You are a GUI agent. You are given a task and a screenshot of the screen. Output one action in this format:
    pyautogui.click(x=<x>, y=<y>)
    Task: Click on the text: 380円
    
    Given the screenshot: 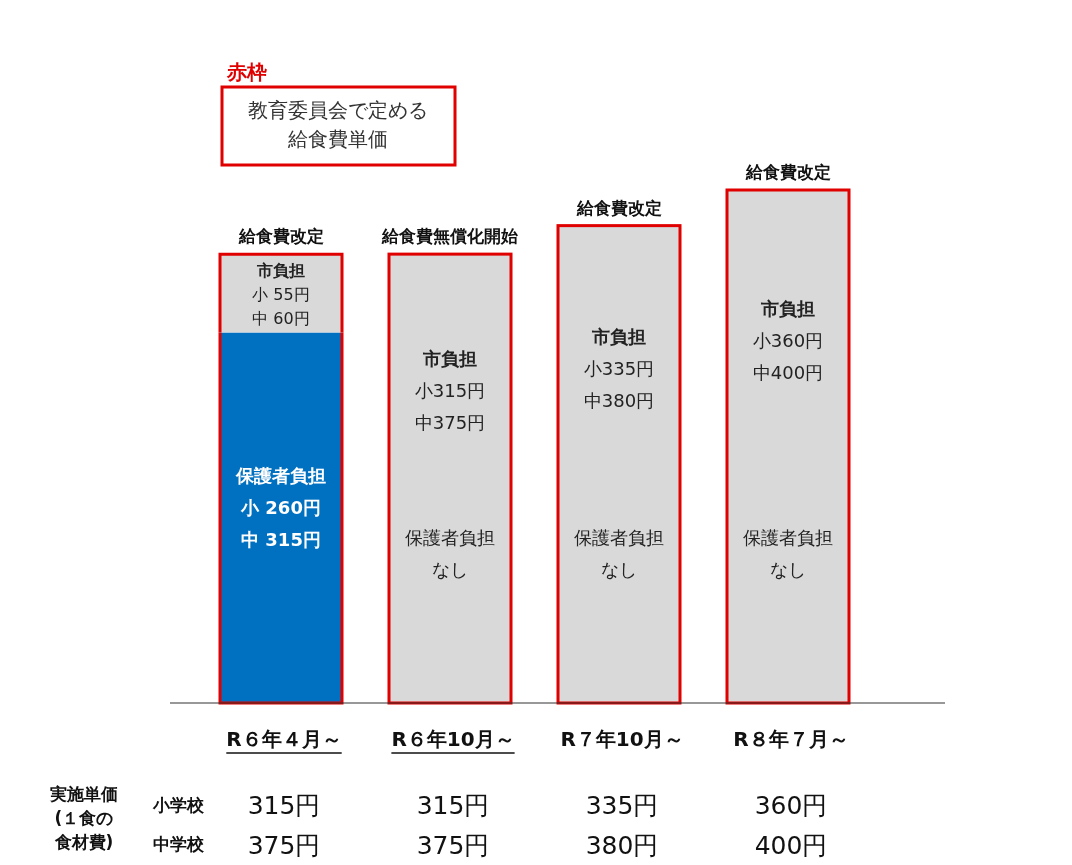 What is the action you would take?
    pyautogui.click(x=622, y=845)
    